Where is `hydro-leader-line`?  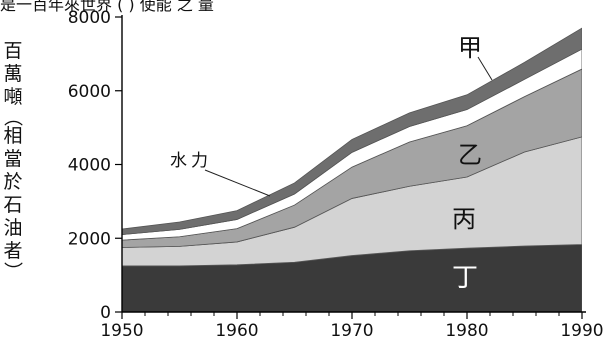 hydro-leader-line is located at coordinates (237, 183).